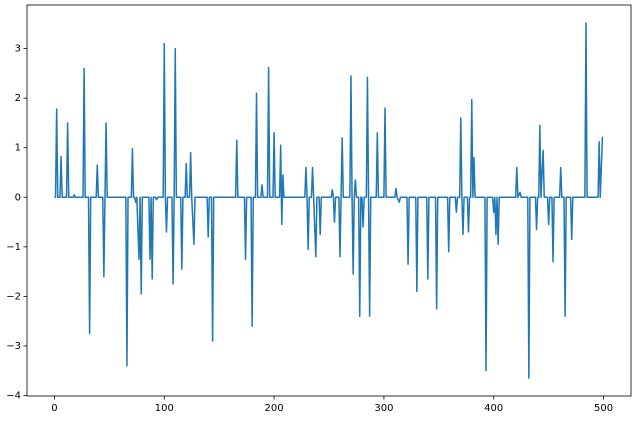 The height and width of the screenshot is (424, 643). Describe the element at coordinates (18, 197) in the screenshot. I see `y-tick-label: 0` at that location.